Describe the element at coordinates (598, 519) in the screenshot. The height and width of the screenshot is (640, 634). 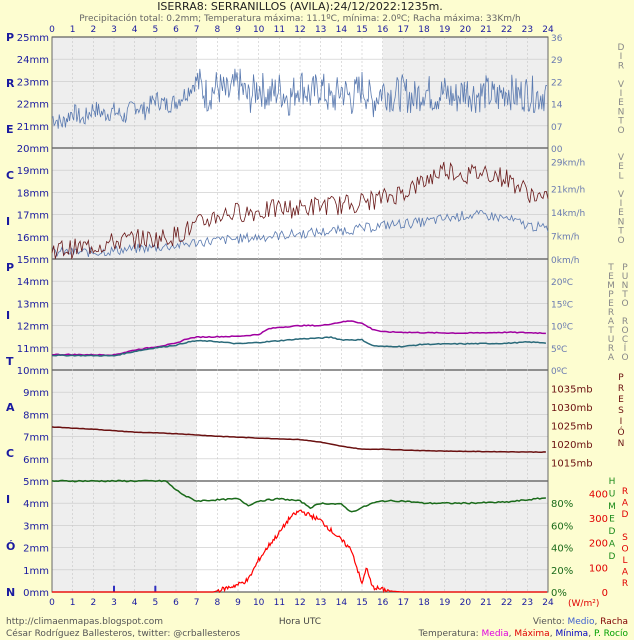
I see `radiation-tick-3: 300` at that location.